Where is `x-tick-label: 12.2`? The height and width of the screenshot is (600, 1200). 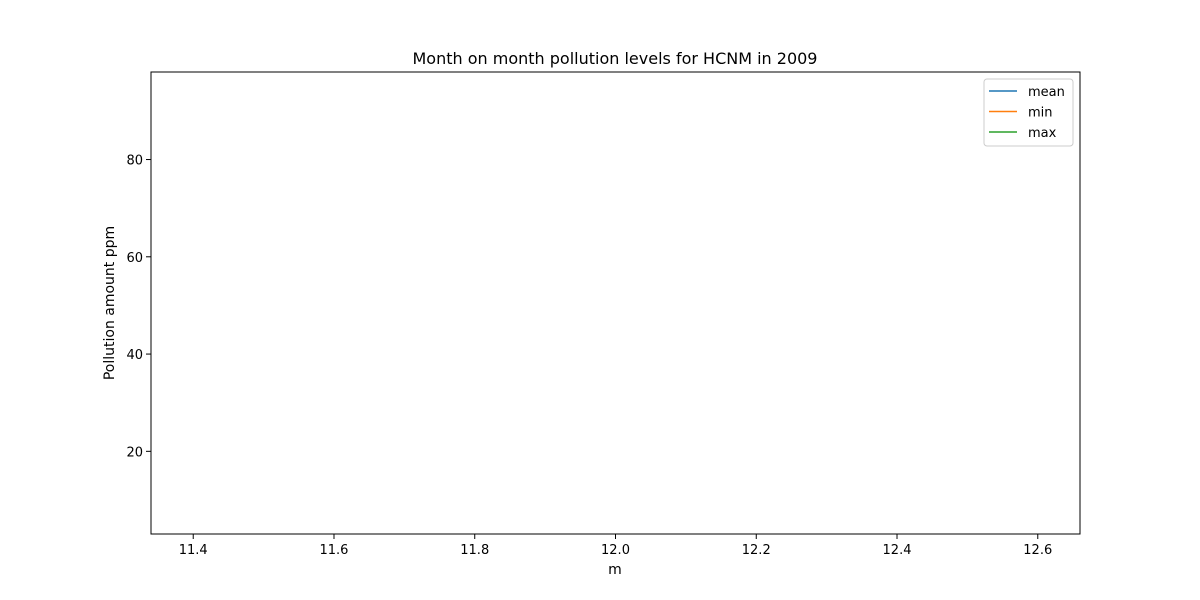 x-tick-label: 12.2 is located at coordinates (756, 550).